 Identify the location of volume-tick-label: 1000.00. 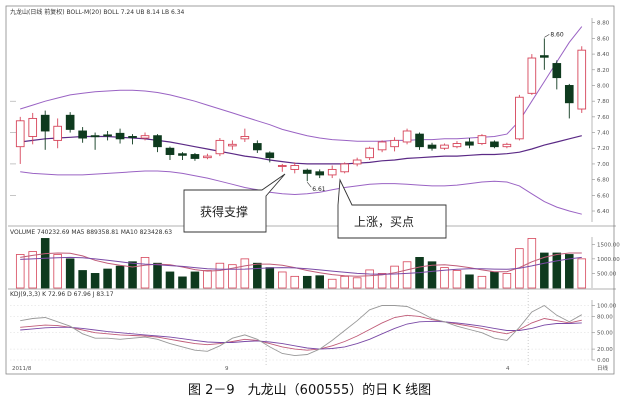
(608, 260).